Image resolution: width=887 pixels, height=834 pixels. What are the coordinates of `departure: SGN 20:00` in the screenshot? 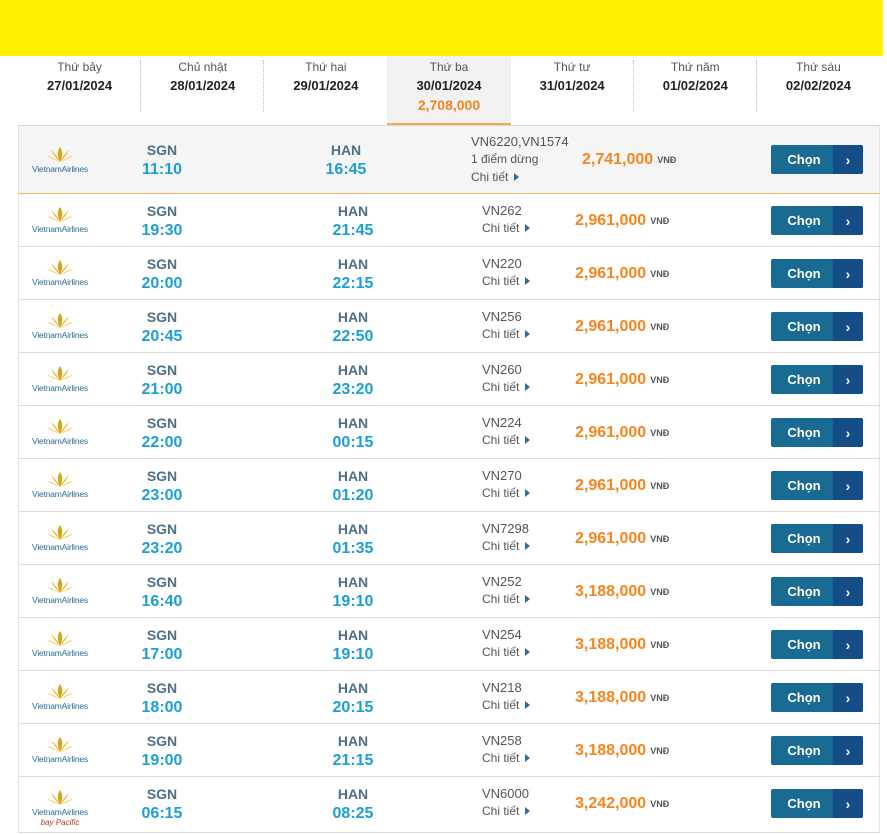 It's located at (162, 270).